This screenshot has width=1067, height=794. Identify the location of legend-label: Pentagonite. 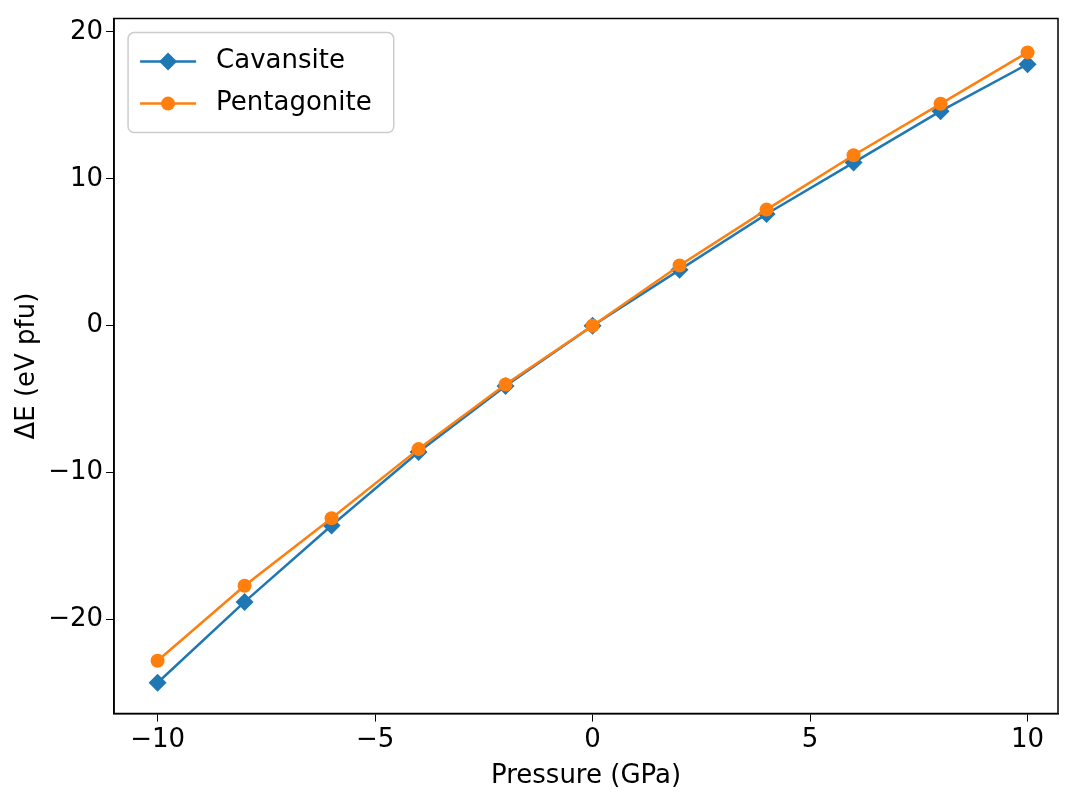
(294, 101).